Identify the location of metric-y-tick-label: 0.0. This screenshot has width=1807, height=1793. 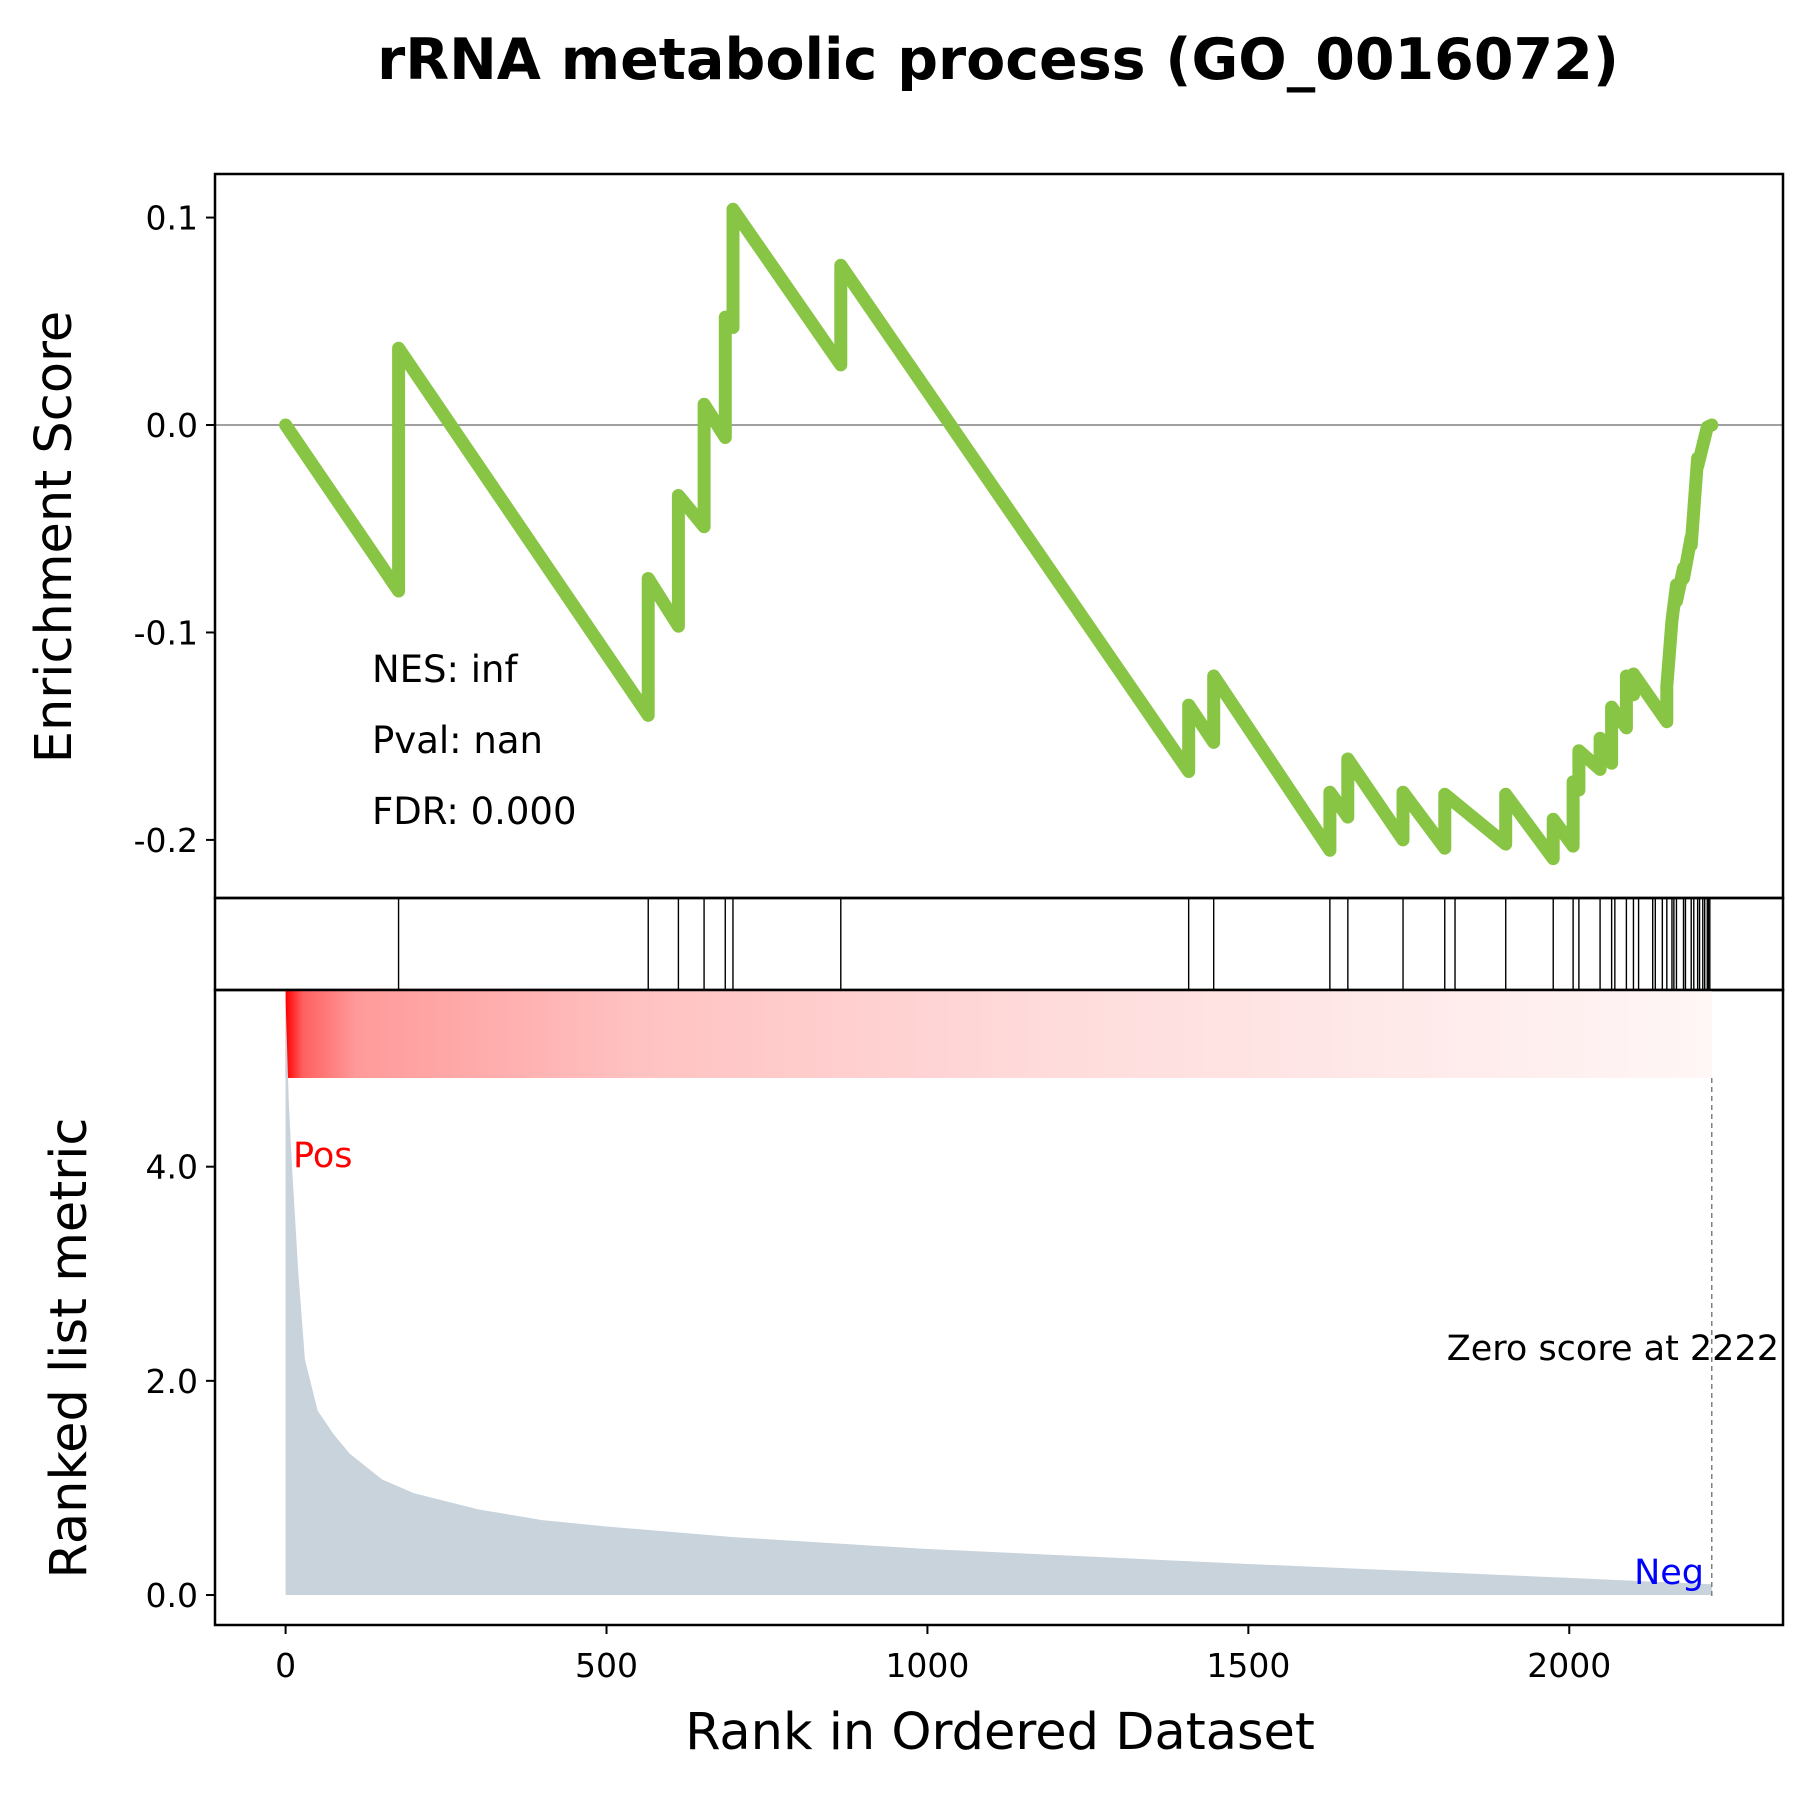
(172, 1595).